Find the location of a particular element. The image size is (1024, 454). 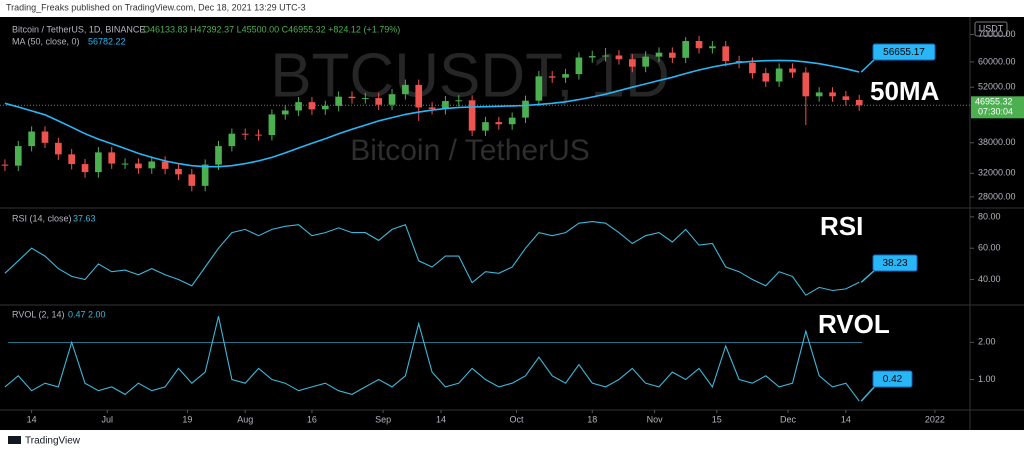

callout-value: 0.42 is located at coordinates (893, 379).